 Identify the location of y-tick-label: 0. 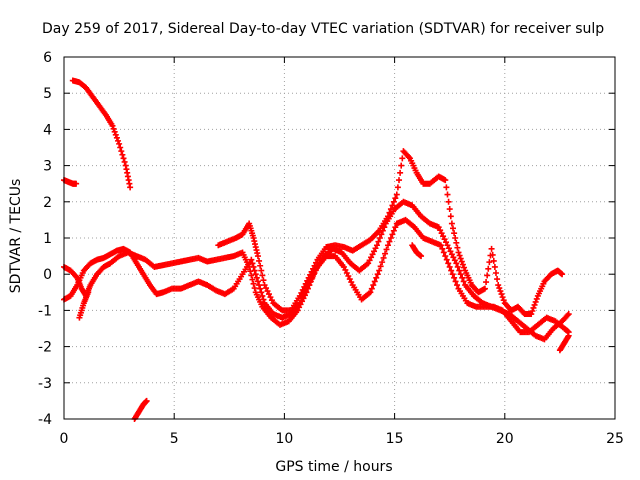
(47, 275).